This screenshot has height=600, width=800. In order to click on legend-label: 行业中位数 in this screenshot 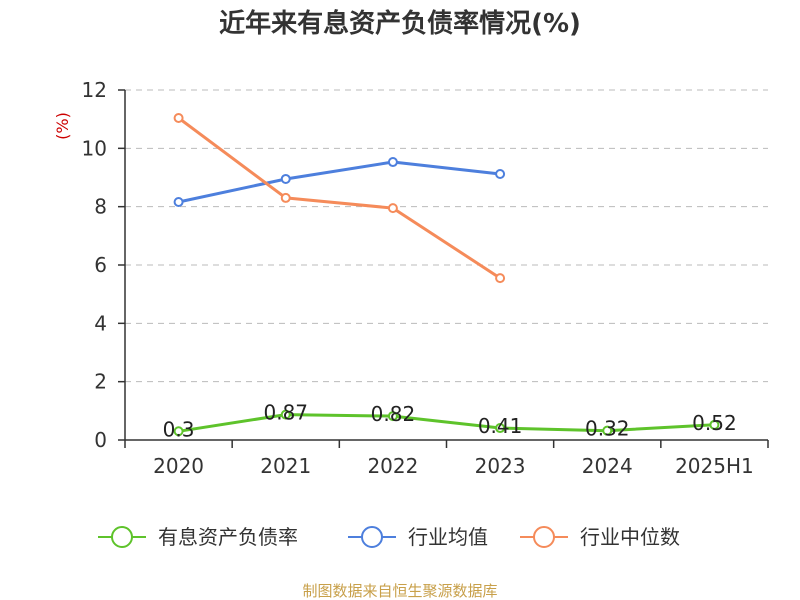, I will do `click(630, 537)`.